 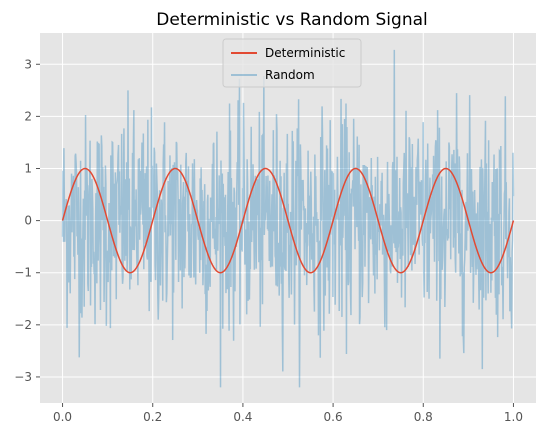 What do you see at coordinates (242, 417) in the screenshot?
I see `x-tick-label: 0.4` at bounding box center [242, 417].